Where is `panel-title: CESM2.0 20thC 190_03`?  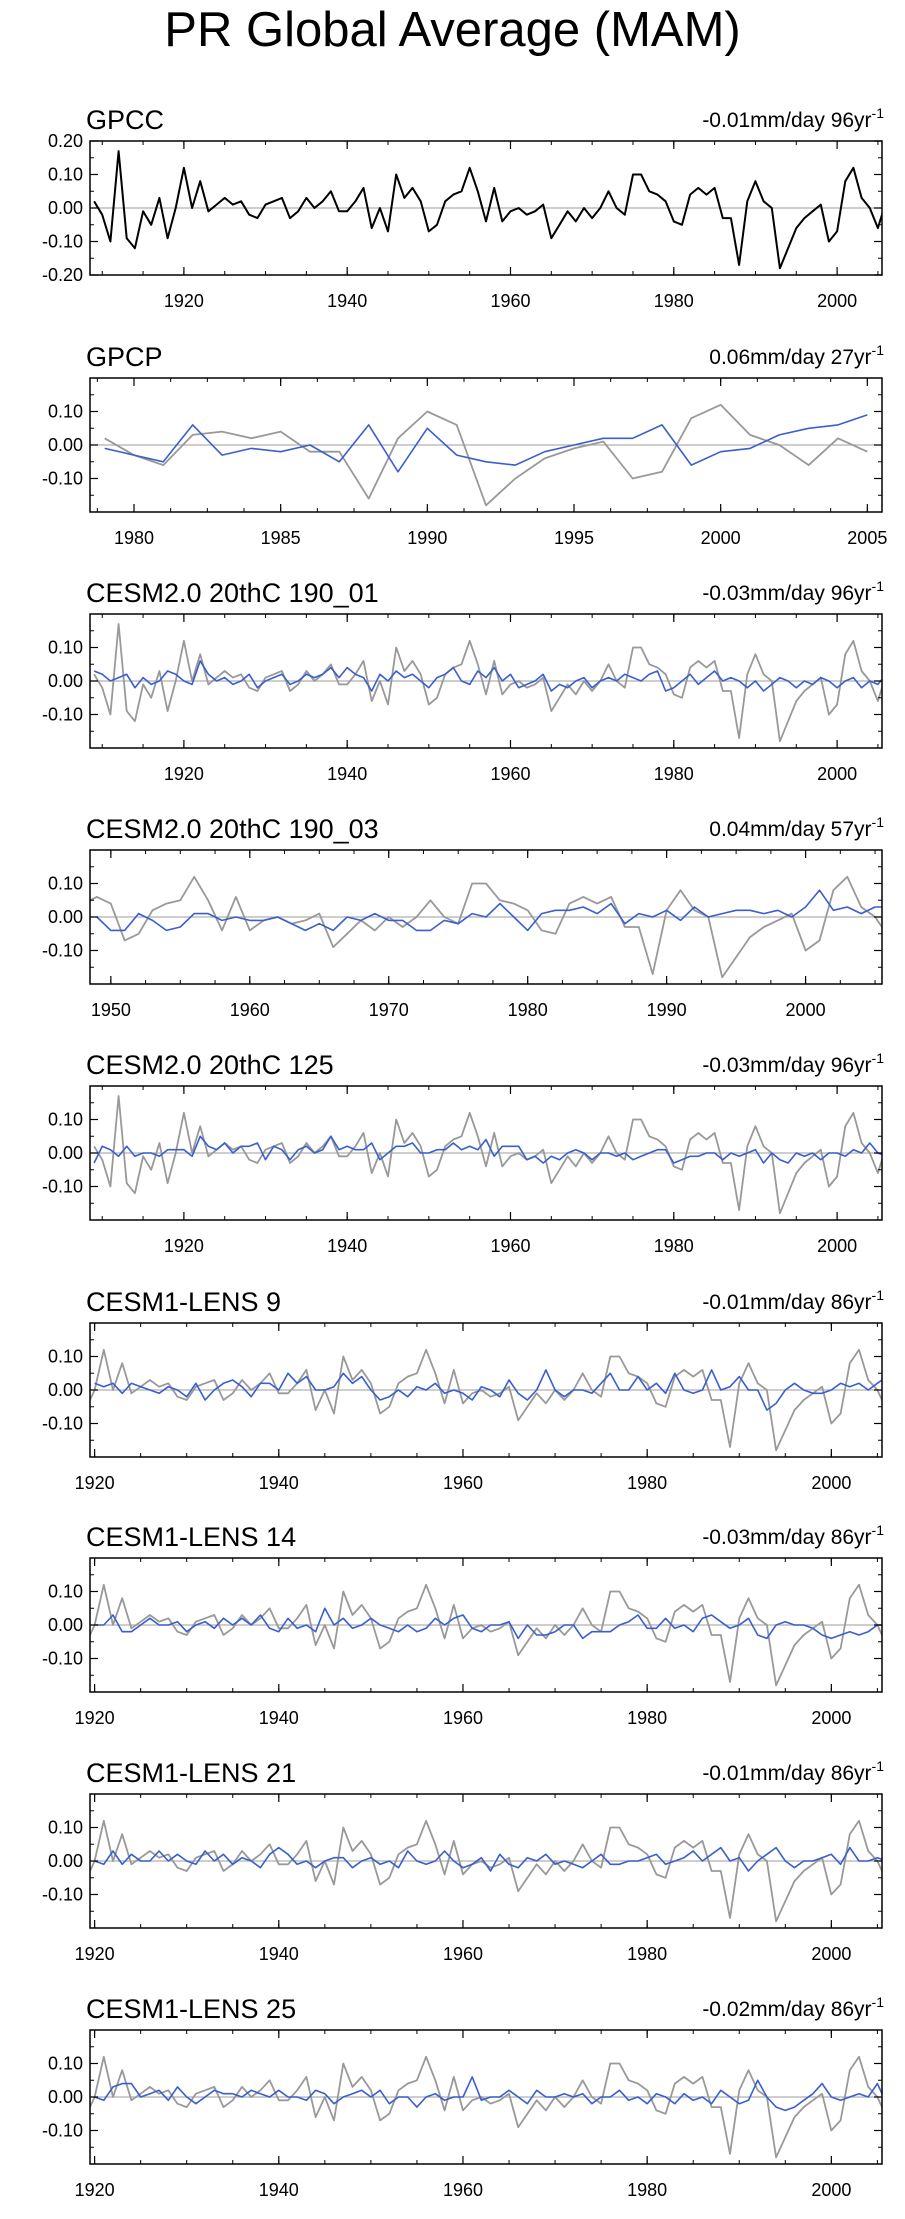
panel-title: CESM2.0 20thC 190_03 is located at coordinates (232, 829).